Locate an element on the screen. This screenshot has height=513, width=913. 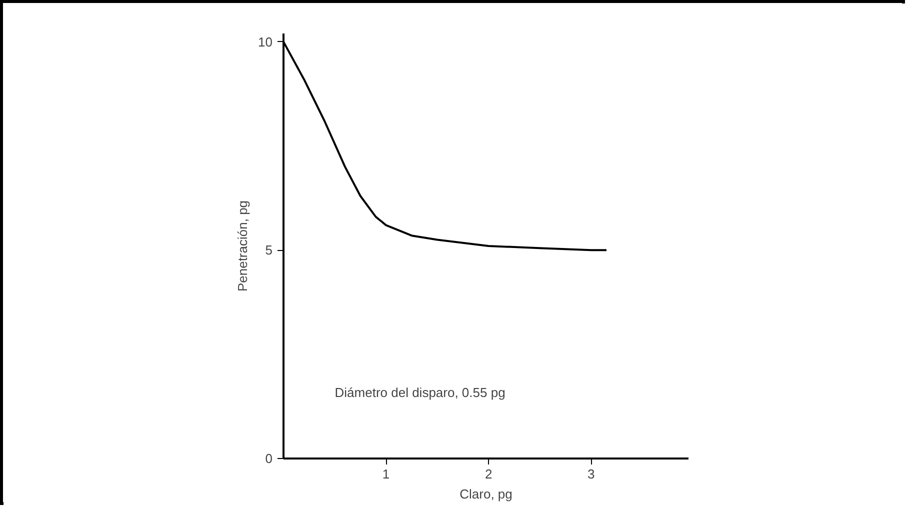
x-axis-title: Claro, pg is located at coordinates (486, 494).